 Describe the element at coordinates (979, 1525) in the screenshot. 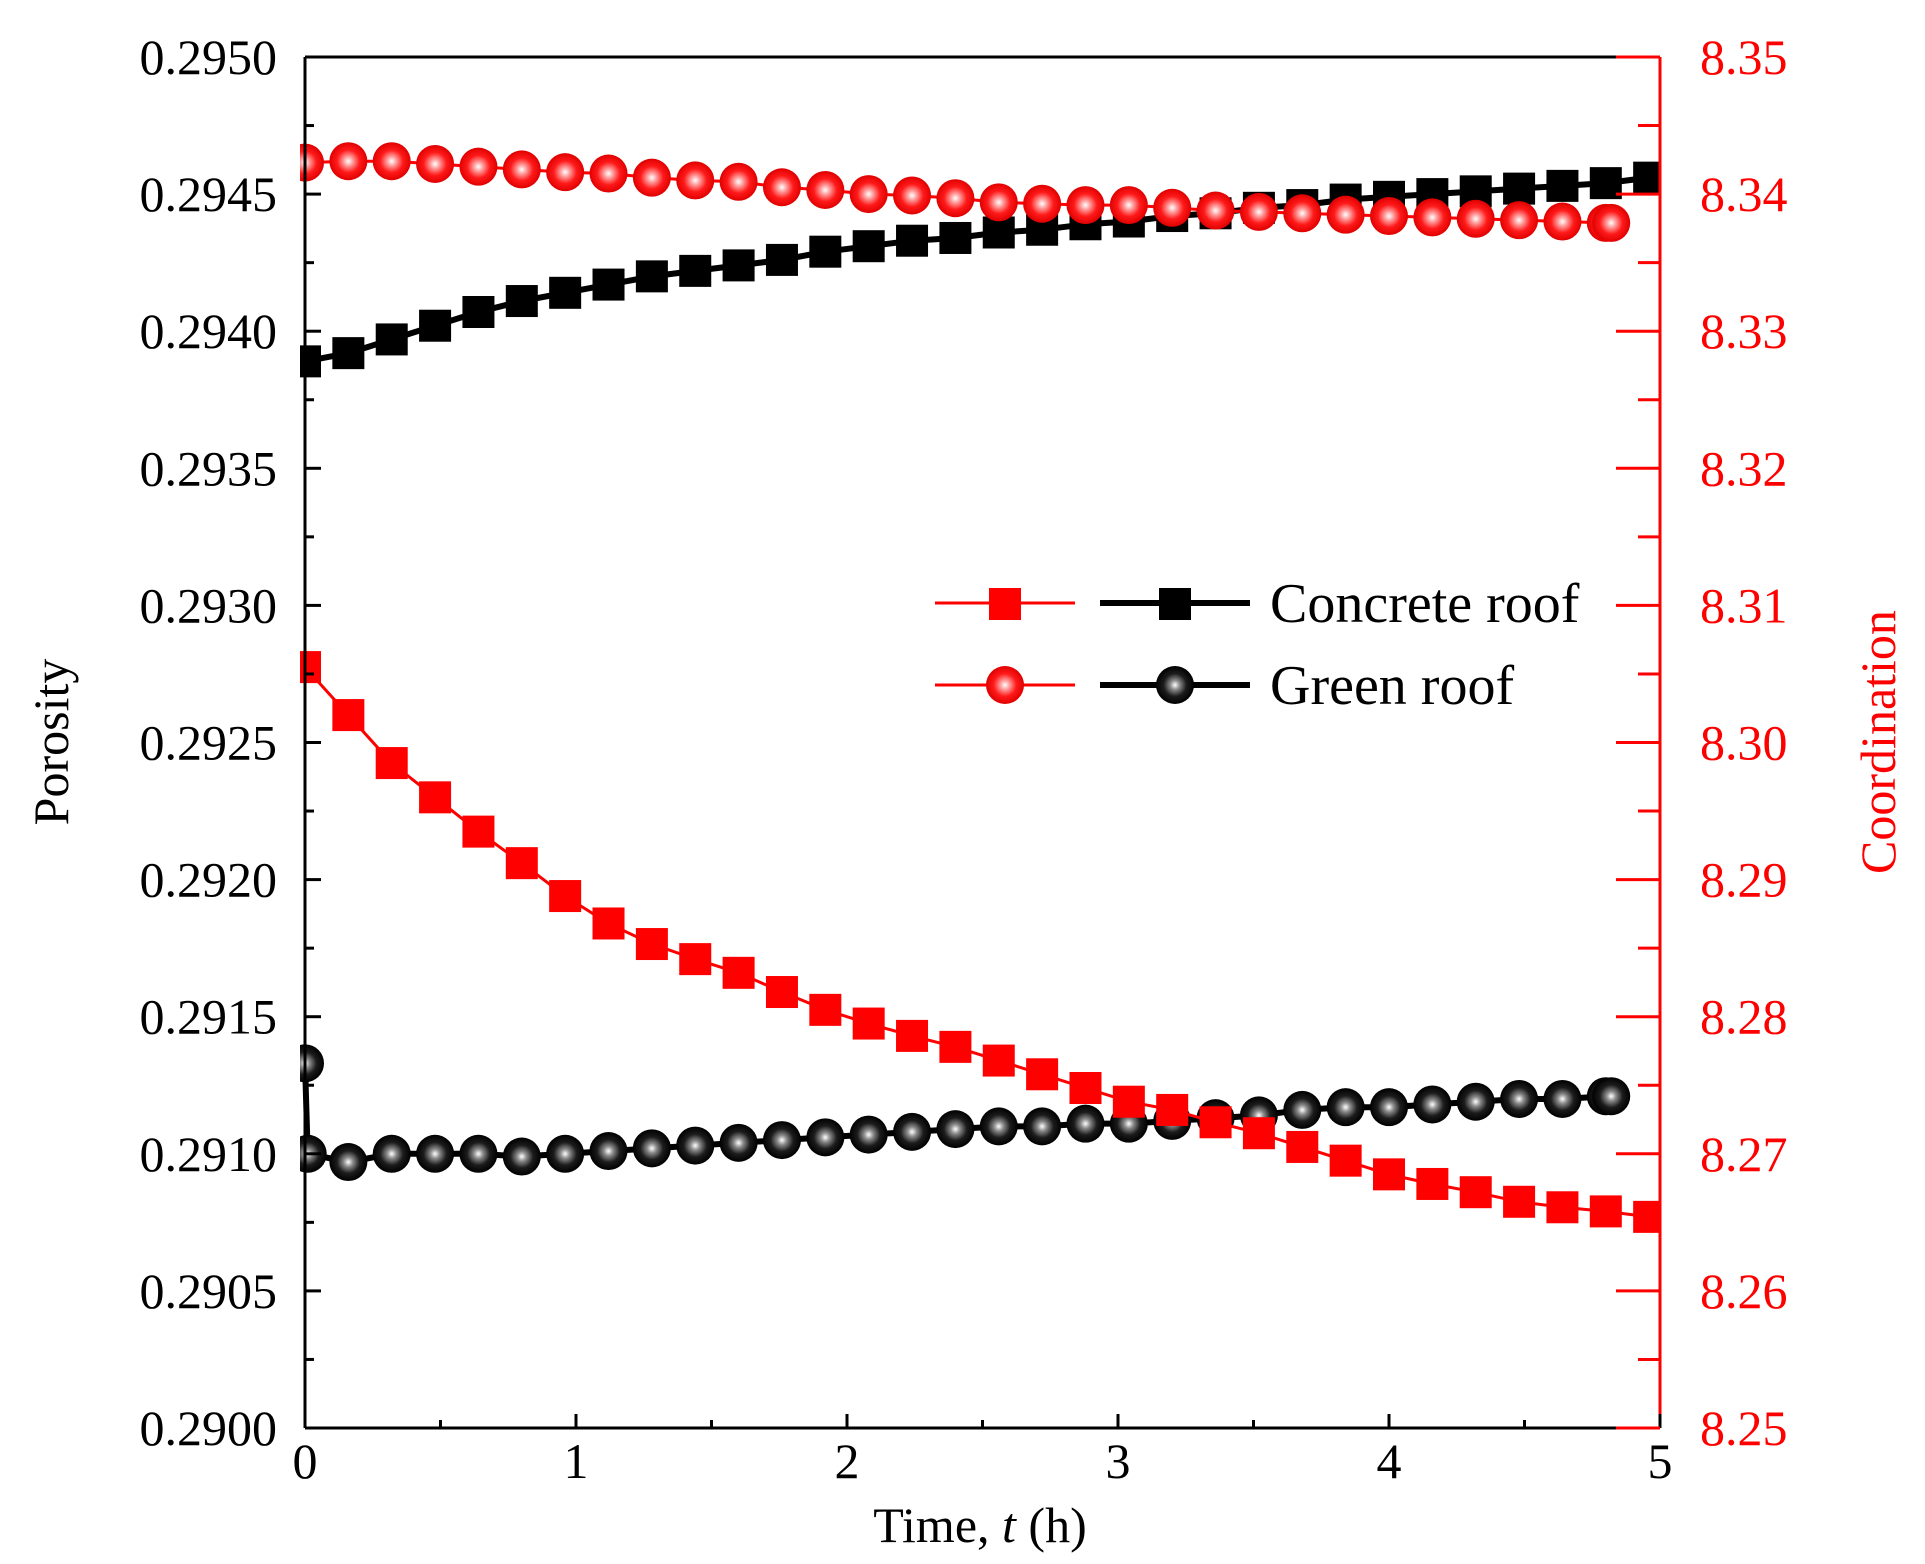

I see `x-axis-title: Time, t (h)` at that location.